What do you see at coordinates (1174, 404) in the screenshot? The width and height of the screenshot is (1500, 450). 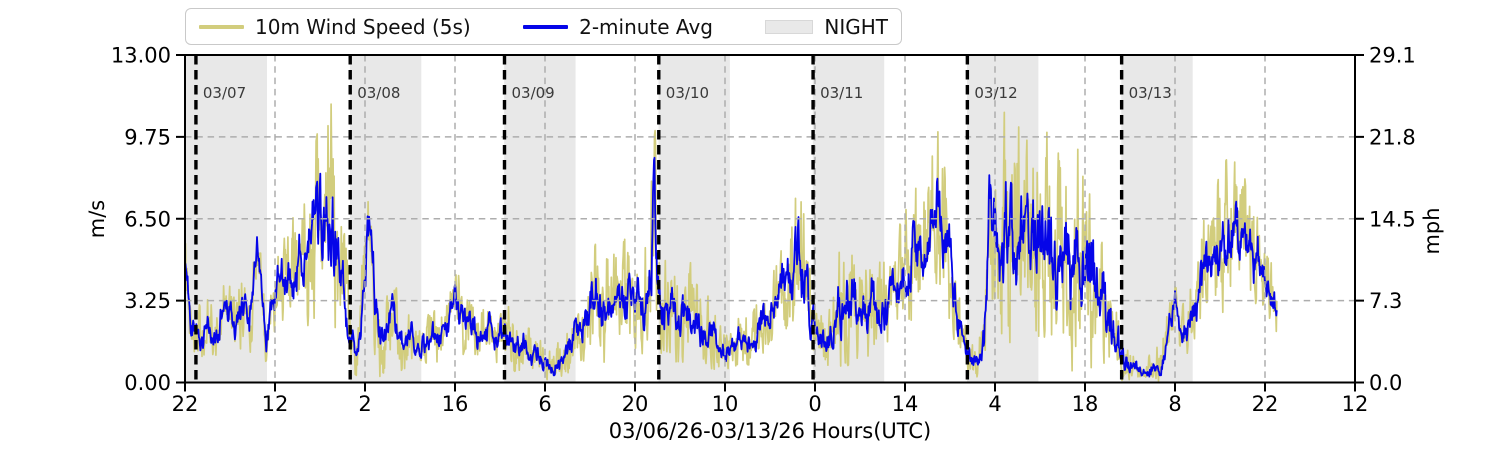 I see `x-tick-label: 8` at bounding box center [1174, 404].